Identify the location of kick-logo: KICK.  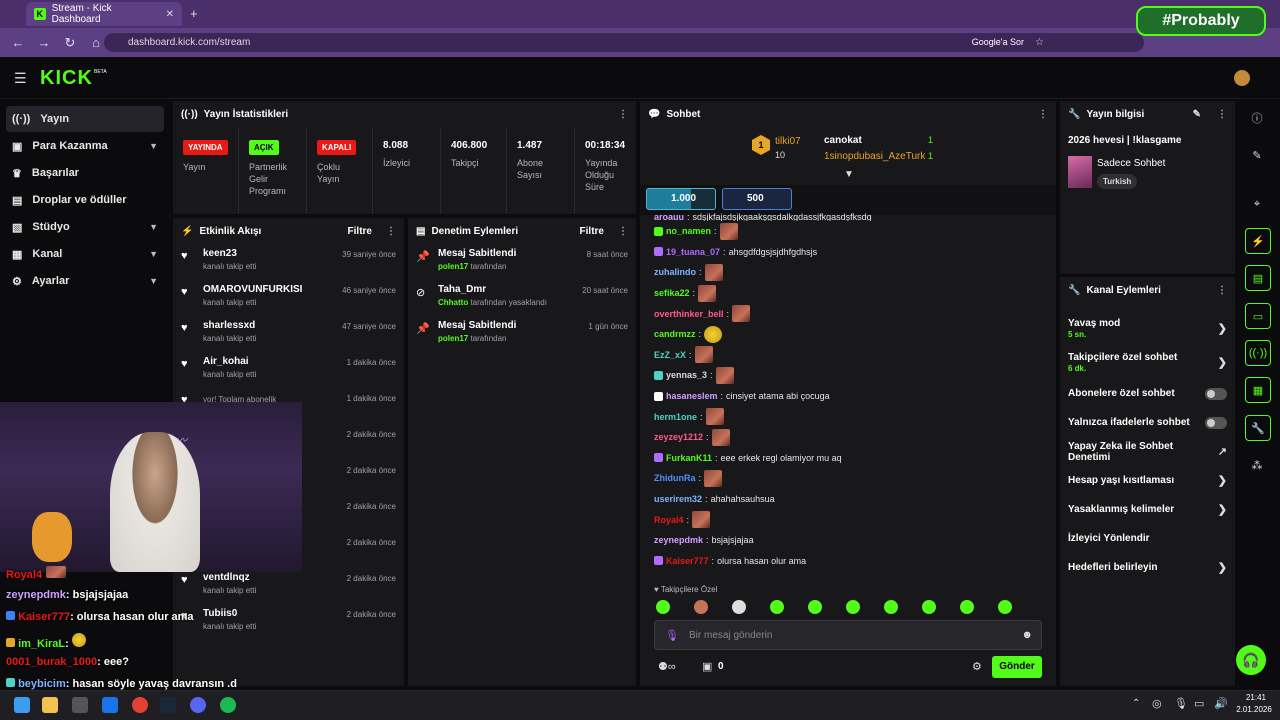
(66, 78).